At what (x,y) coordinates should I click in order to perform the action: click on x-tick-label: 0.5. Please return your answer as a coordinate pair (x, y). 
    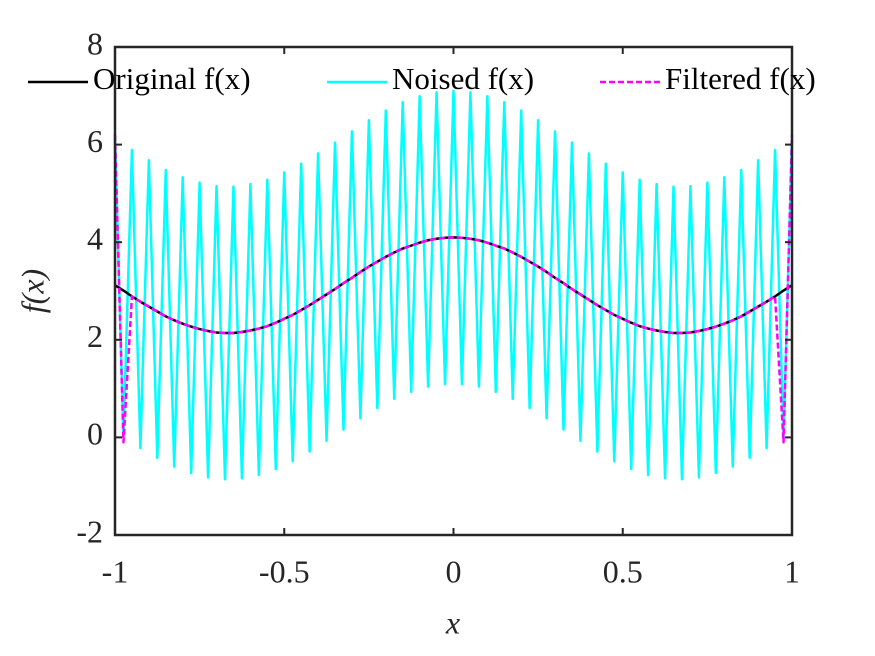
    Looking at the image, I should click on (623, 571).